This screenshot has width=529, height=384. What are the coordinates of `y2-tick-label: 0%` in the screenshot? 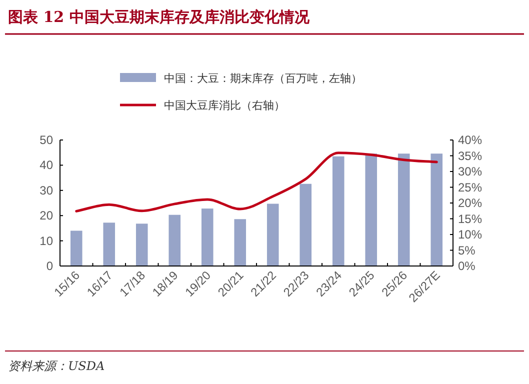 It's located at (467, 266).